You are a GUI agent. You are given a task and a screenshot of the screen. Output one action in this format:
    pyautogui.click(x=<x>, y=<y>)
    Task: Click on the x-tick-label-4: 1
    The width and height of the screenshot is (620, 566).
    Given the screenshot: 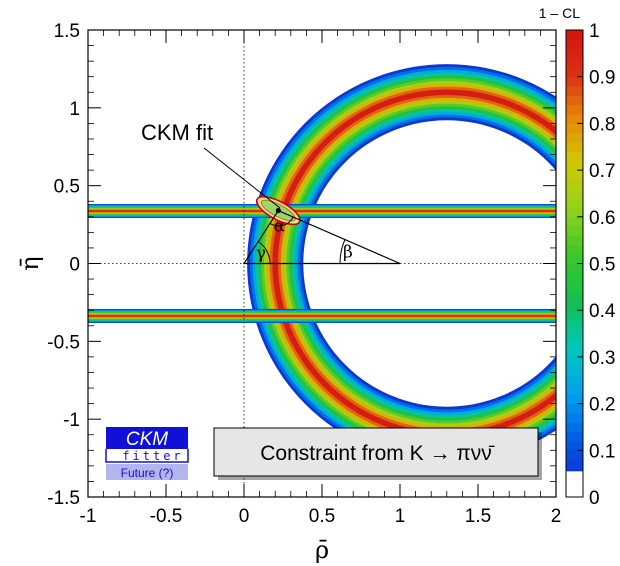 What is the action you would take?
    pyautogui.click(x=400, y=516)
    